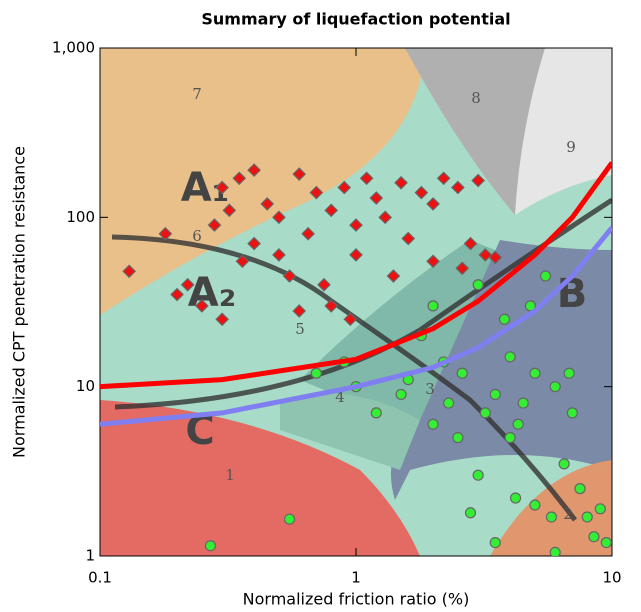  I want to click on y-tick-label: 1,000, so click(73, 48).